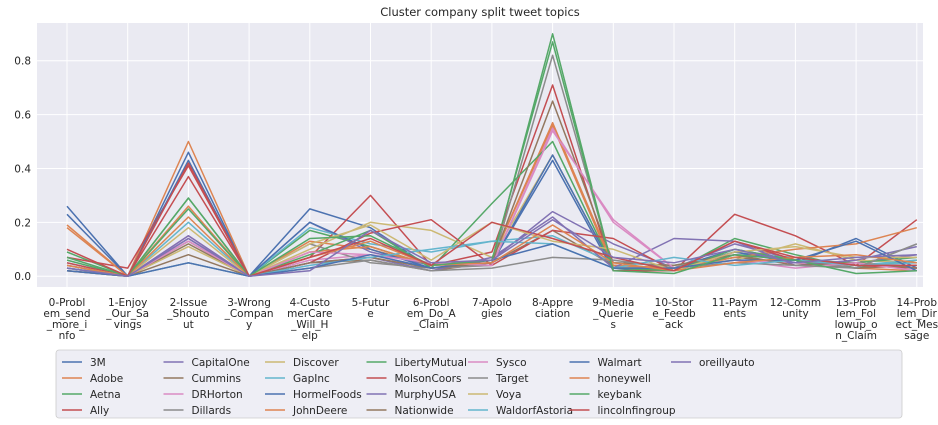 The image size is (938, 425). I want to click on legend-label: JohnDeere, so click(319, 411).